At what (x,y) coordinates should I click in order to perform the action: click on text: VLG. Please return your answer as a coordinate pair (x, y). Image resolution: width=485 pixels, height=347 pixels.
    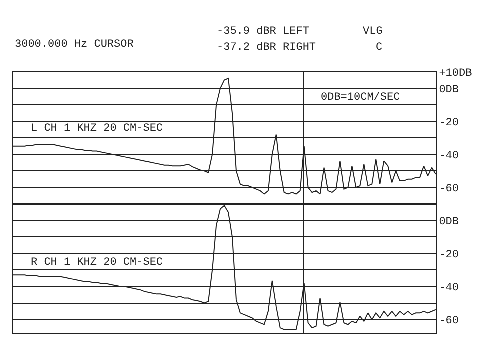
    Looking at the image, I should click on (373, 32).